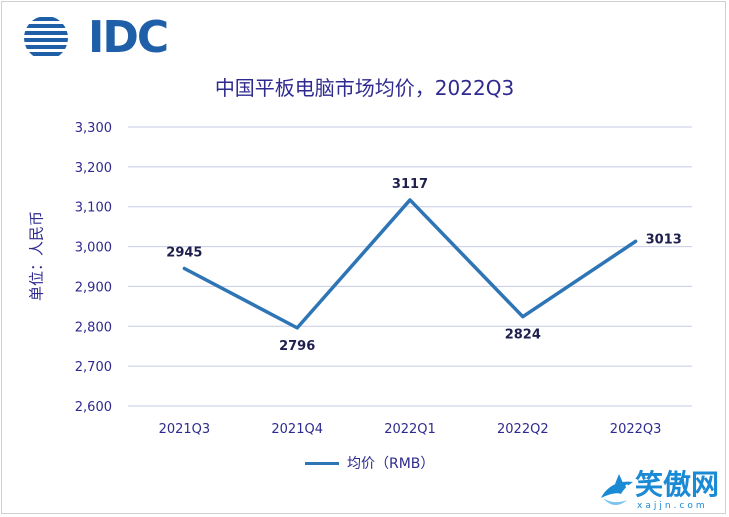  I want to click on watermark: 笑傲网 xajjn.com, so click(660, 490).